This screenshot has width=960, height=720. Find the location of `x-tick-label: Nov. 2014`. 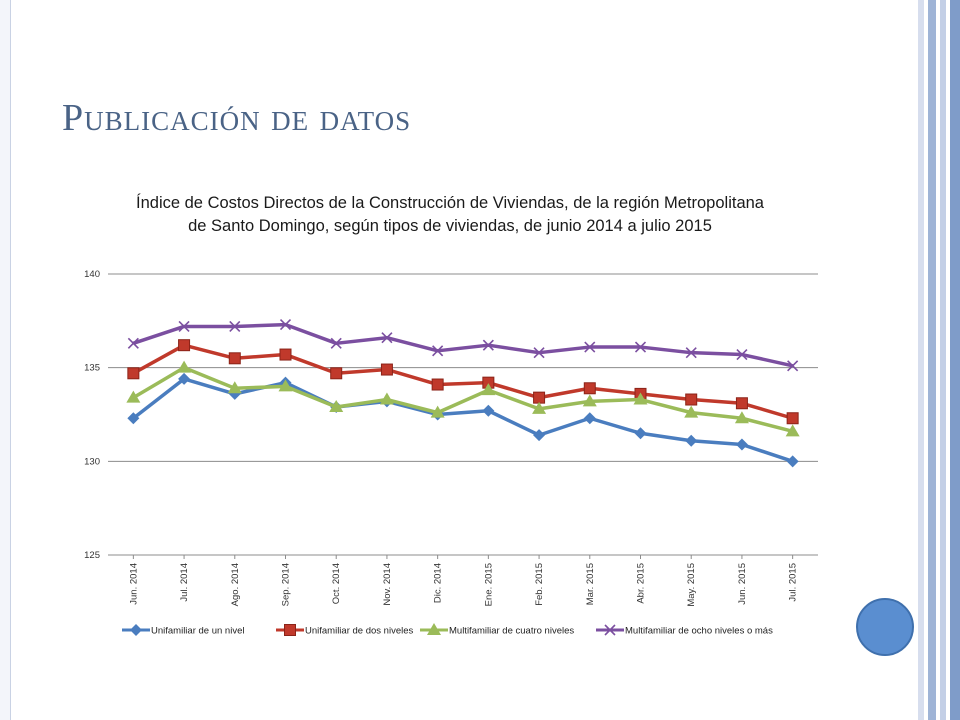

x-tick-label: Nov. 2014 is located at coordinates (387, 584).